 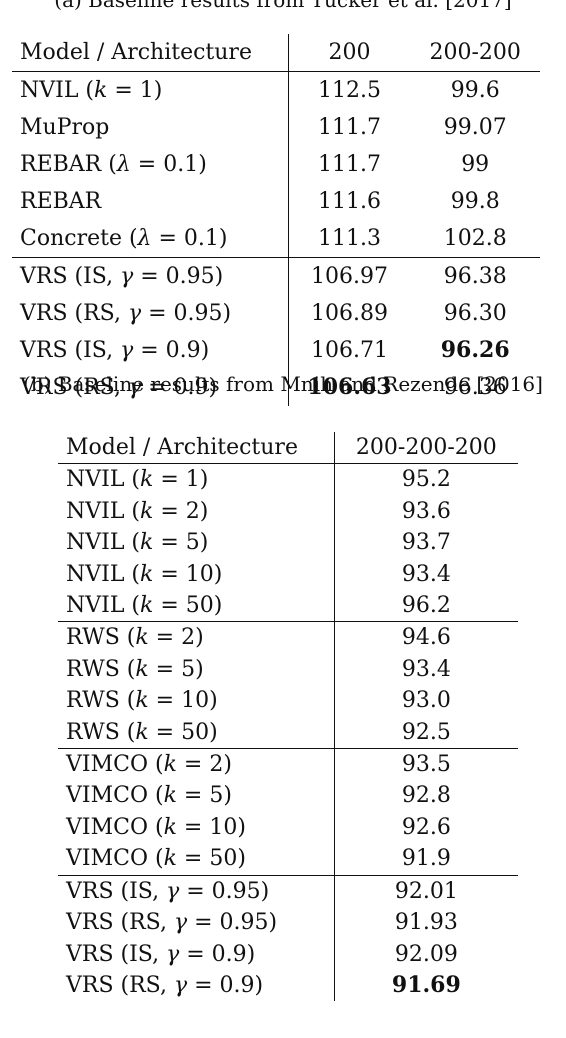 What do you see at coordinates (150, 201) in the screenshot?
I see `table-a-model-cell: REBAR` at bounding box center [150, 201].